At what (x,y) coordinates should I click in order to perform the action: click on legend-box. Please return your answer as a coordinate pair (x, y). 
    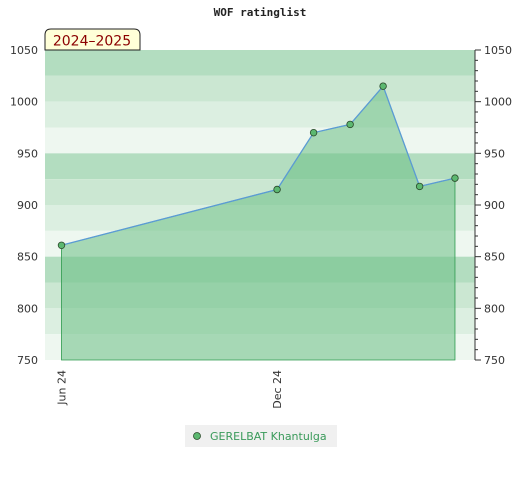
    Looking at the image, I should click on (261, 436).